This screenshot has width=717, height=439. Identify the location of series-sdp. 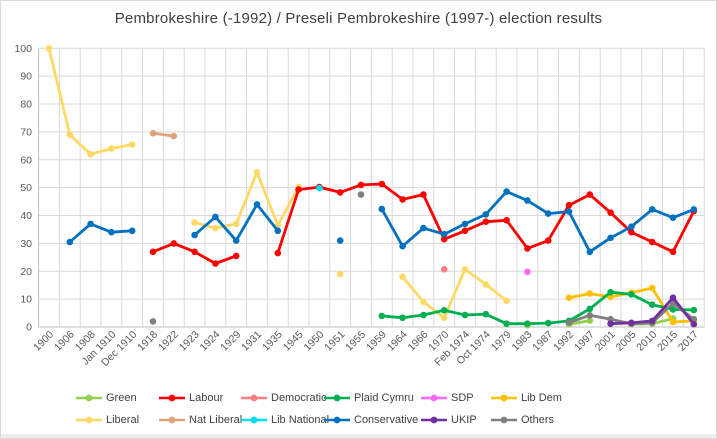
(527, 272).